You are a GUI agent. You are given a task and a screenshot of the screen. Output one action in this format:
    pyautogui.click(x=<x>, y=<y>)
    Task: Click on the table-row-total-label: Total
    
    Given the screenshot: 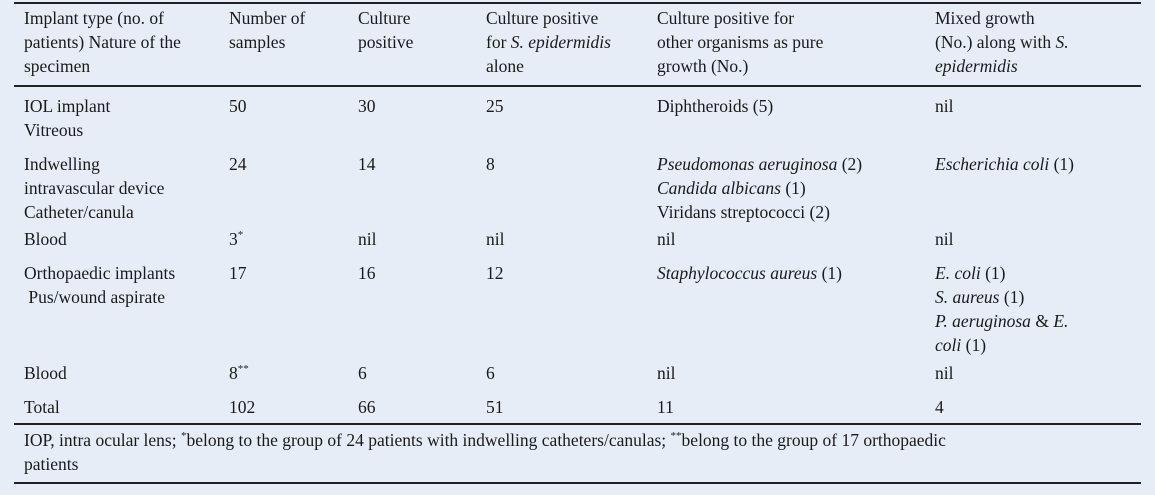 What is the action you would take?
    pyautogui.click(x=42, y=407)
    